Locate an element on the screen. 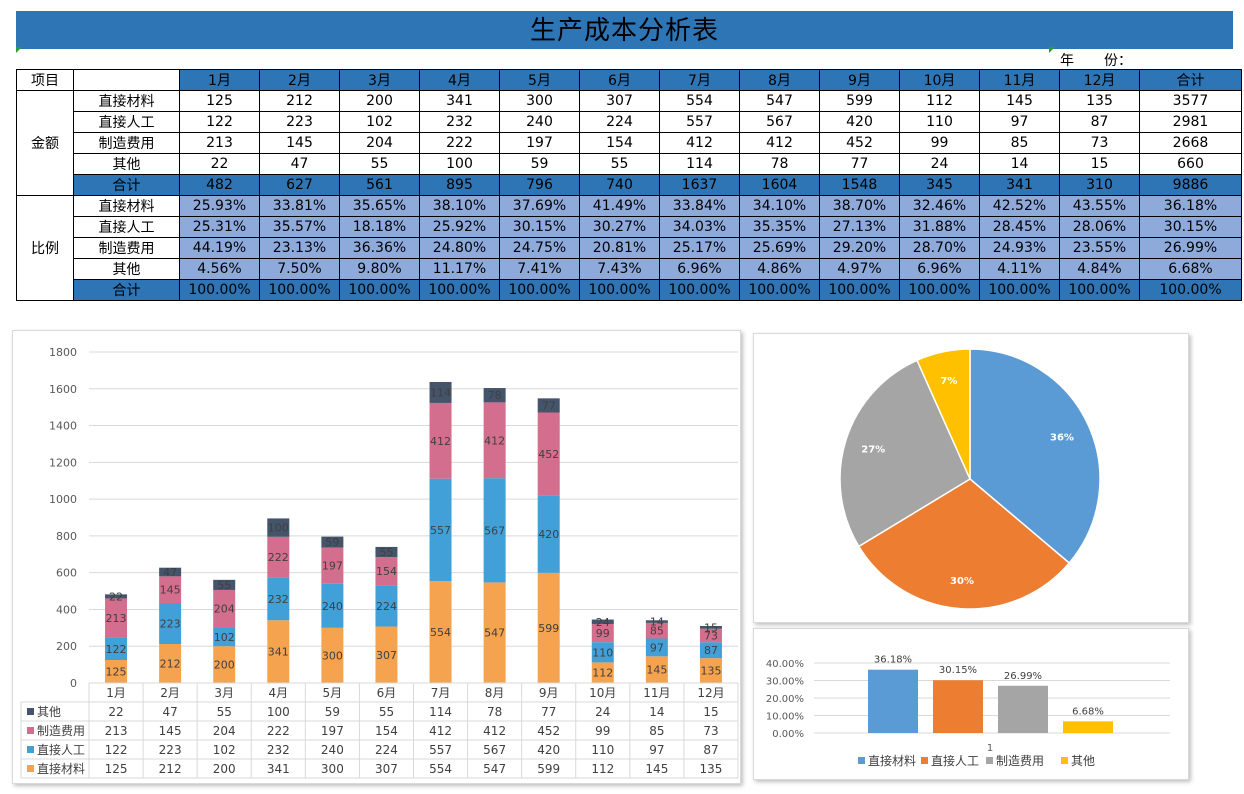 This screenshot has width=1244, height=794. ratio-bar-label: 36.18% is located at coordinates (893, 660).